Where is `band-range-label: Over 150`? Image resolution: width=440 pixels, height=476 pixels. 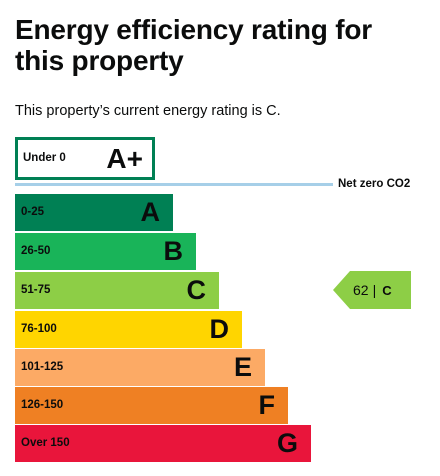 band-range-label: Over 150 is located at coordinates (45, 443).